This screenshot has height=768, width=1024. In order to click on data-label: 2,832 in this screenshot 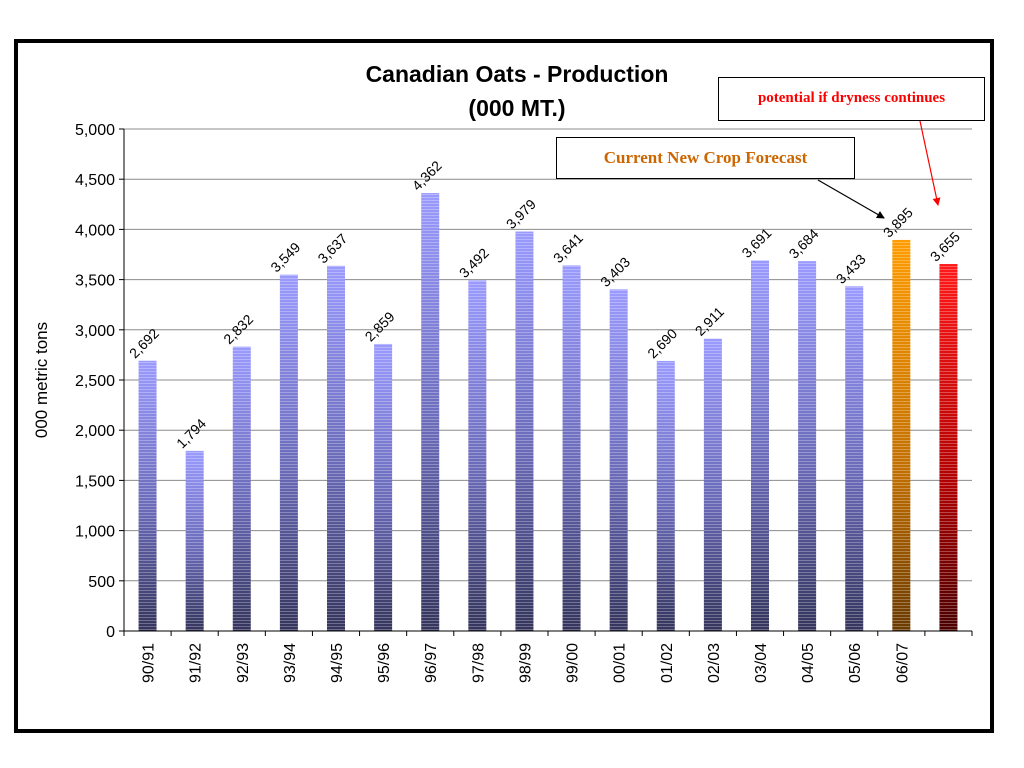, I will do `click(238, 329)`.